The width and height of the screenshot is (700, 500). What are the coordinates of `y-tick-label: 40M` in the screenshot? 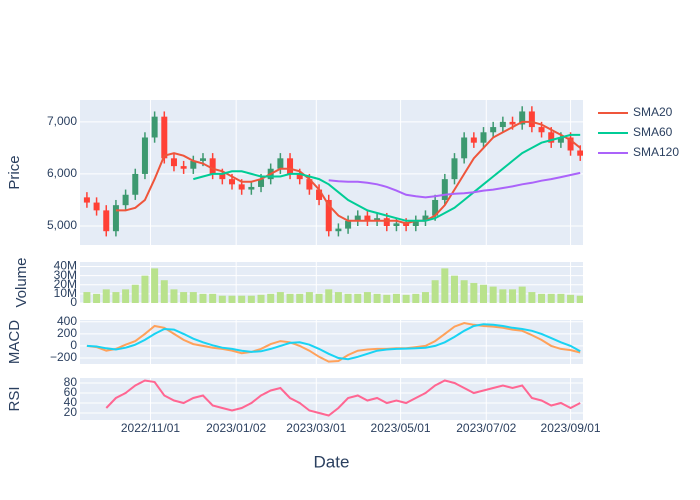 It's located at (65, 266).